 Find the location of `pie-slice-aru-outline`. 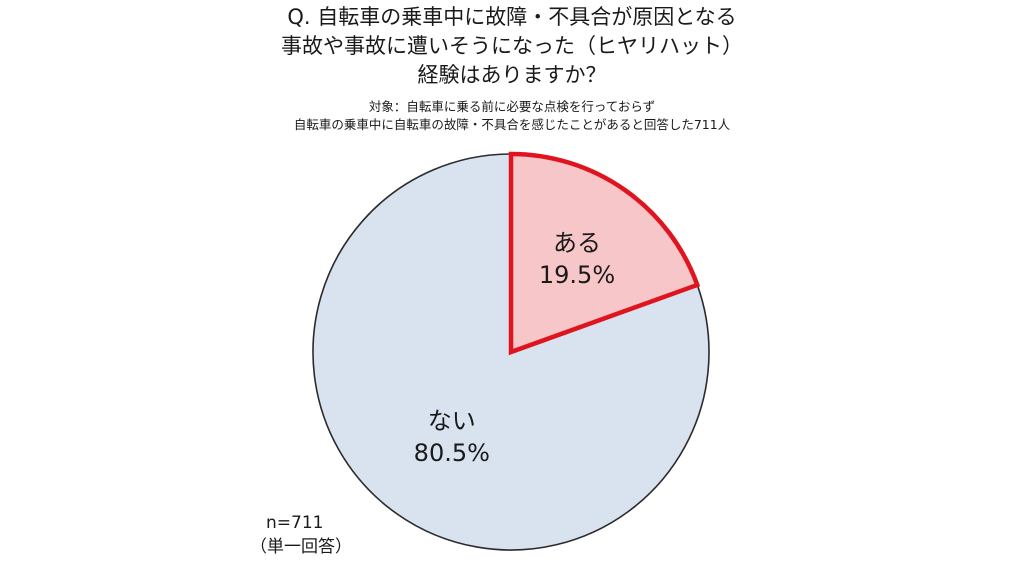

pie-slice-aru-outline is located at coordinates (604, 253).